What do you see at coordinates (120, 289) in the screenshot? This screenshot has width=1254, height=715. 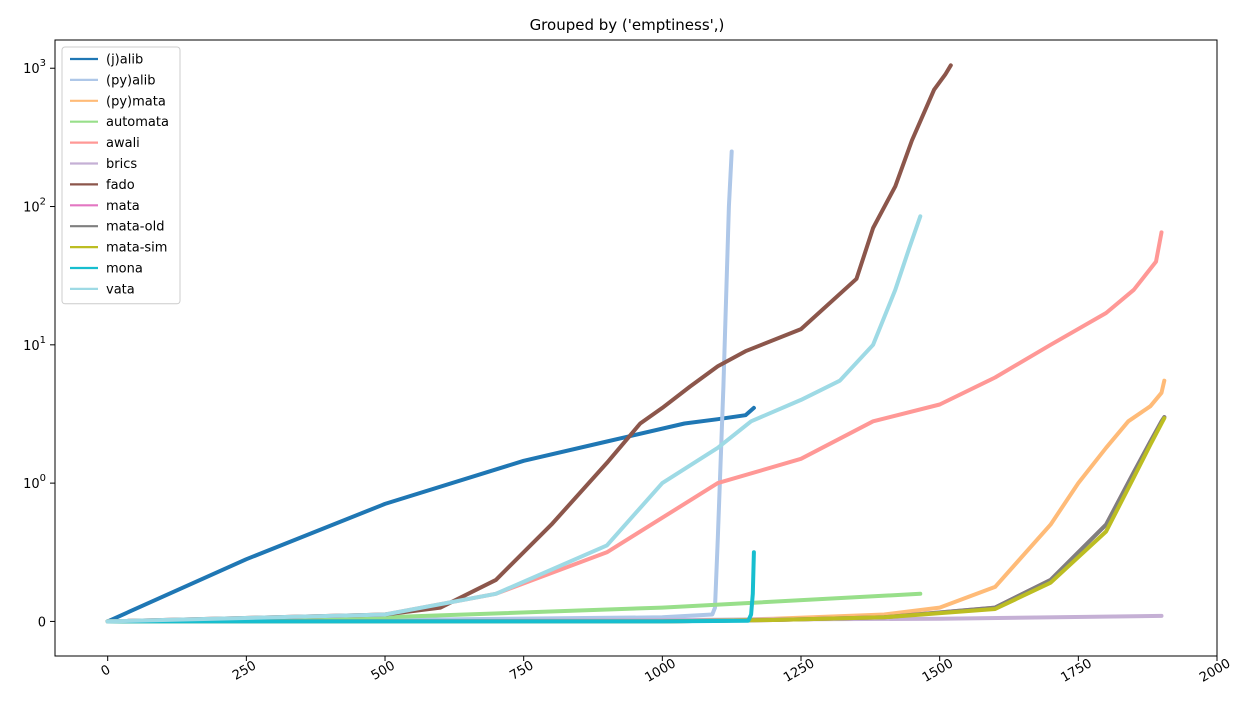 I see `legend-label-11: vata` at bounding box center [120, 289].